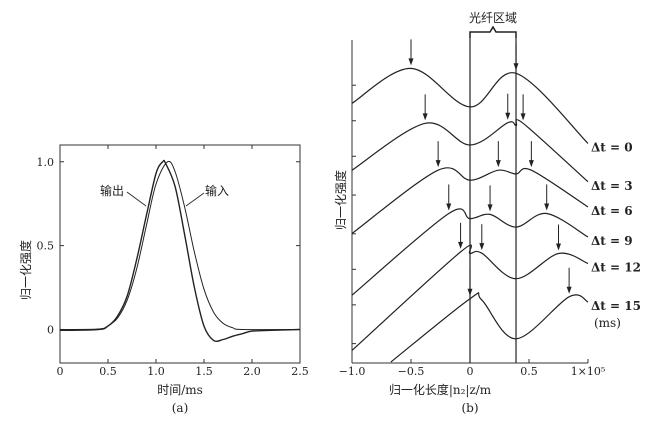  What do you see at coordinates (156, 371) in the screenshot?
I see `x-tick-label: 1.0` at bounding box center [156, 371].